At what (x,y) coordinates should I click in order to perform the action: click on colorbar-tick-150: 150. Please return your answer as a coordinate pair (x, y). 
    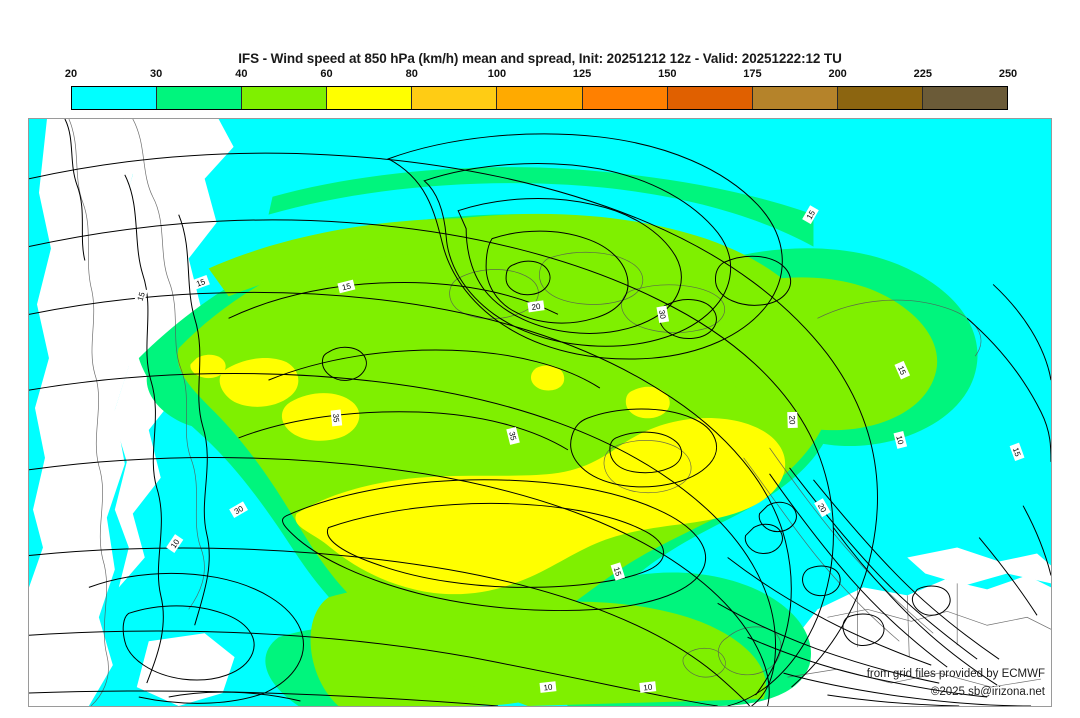
    Looking at the image, I should click on (667, 74).